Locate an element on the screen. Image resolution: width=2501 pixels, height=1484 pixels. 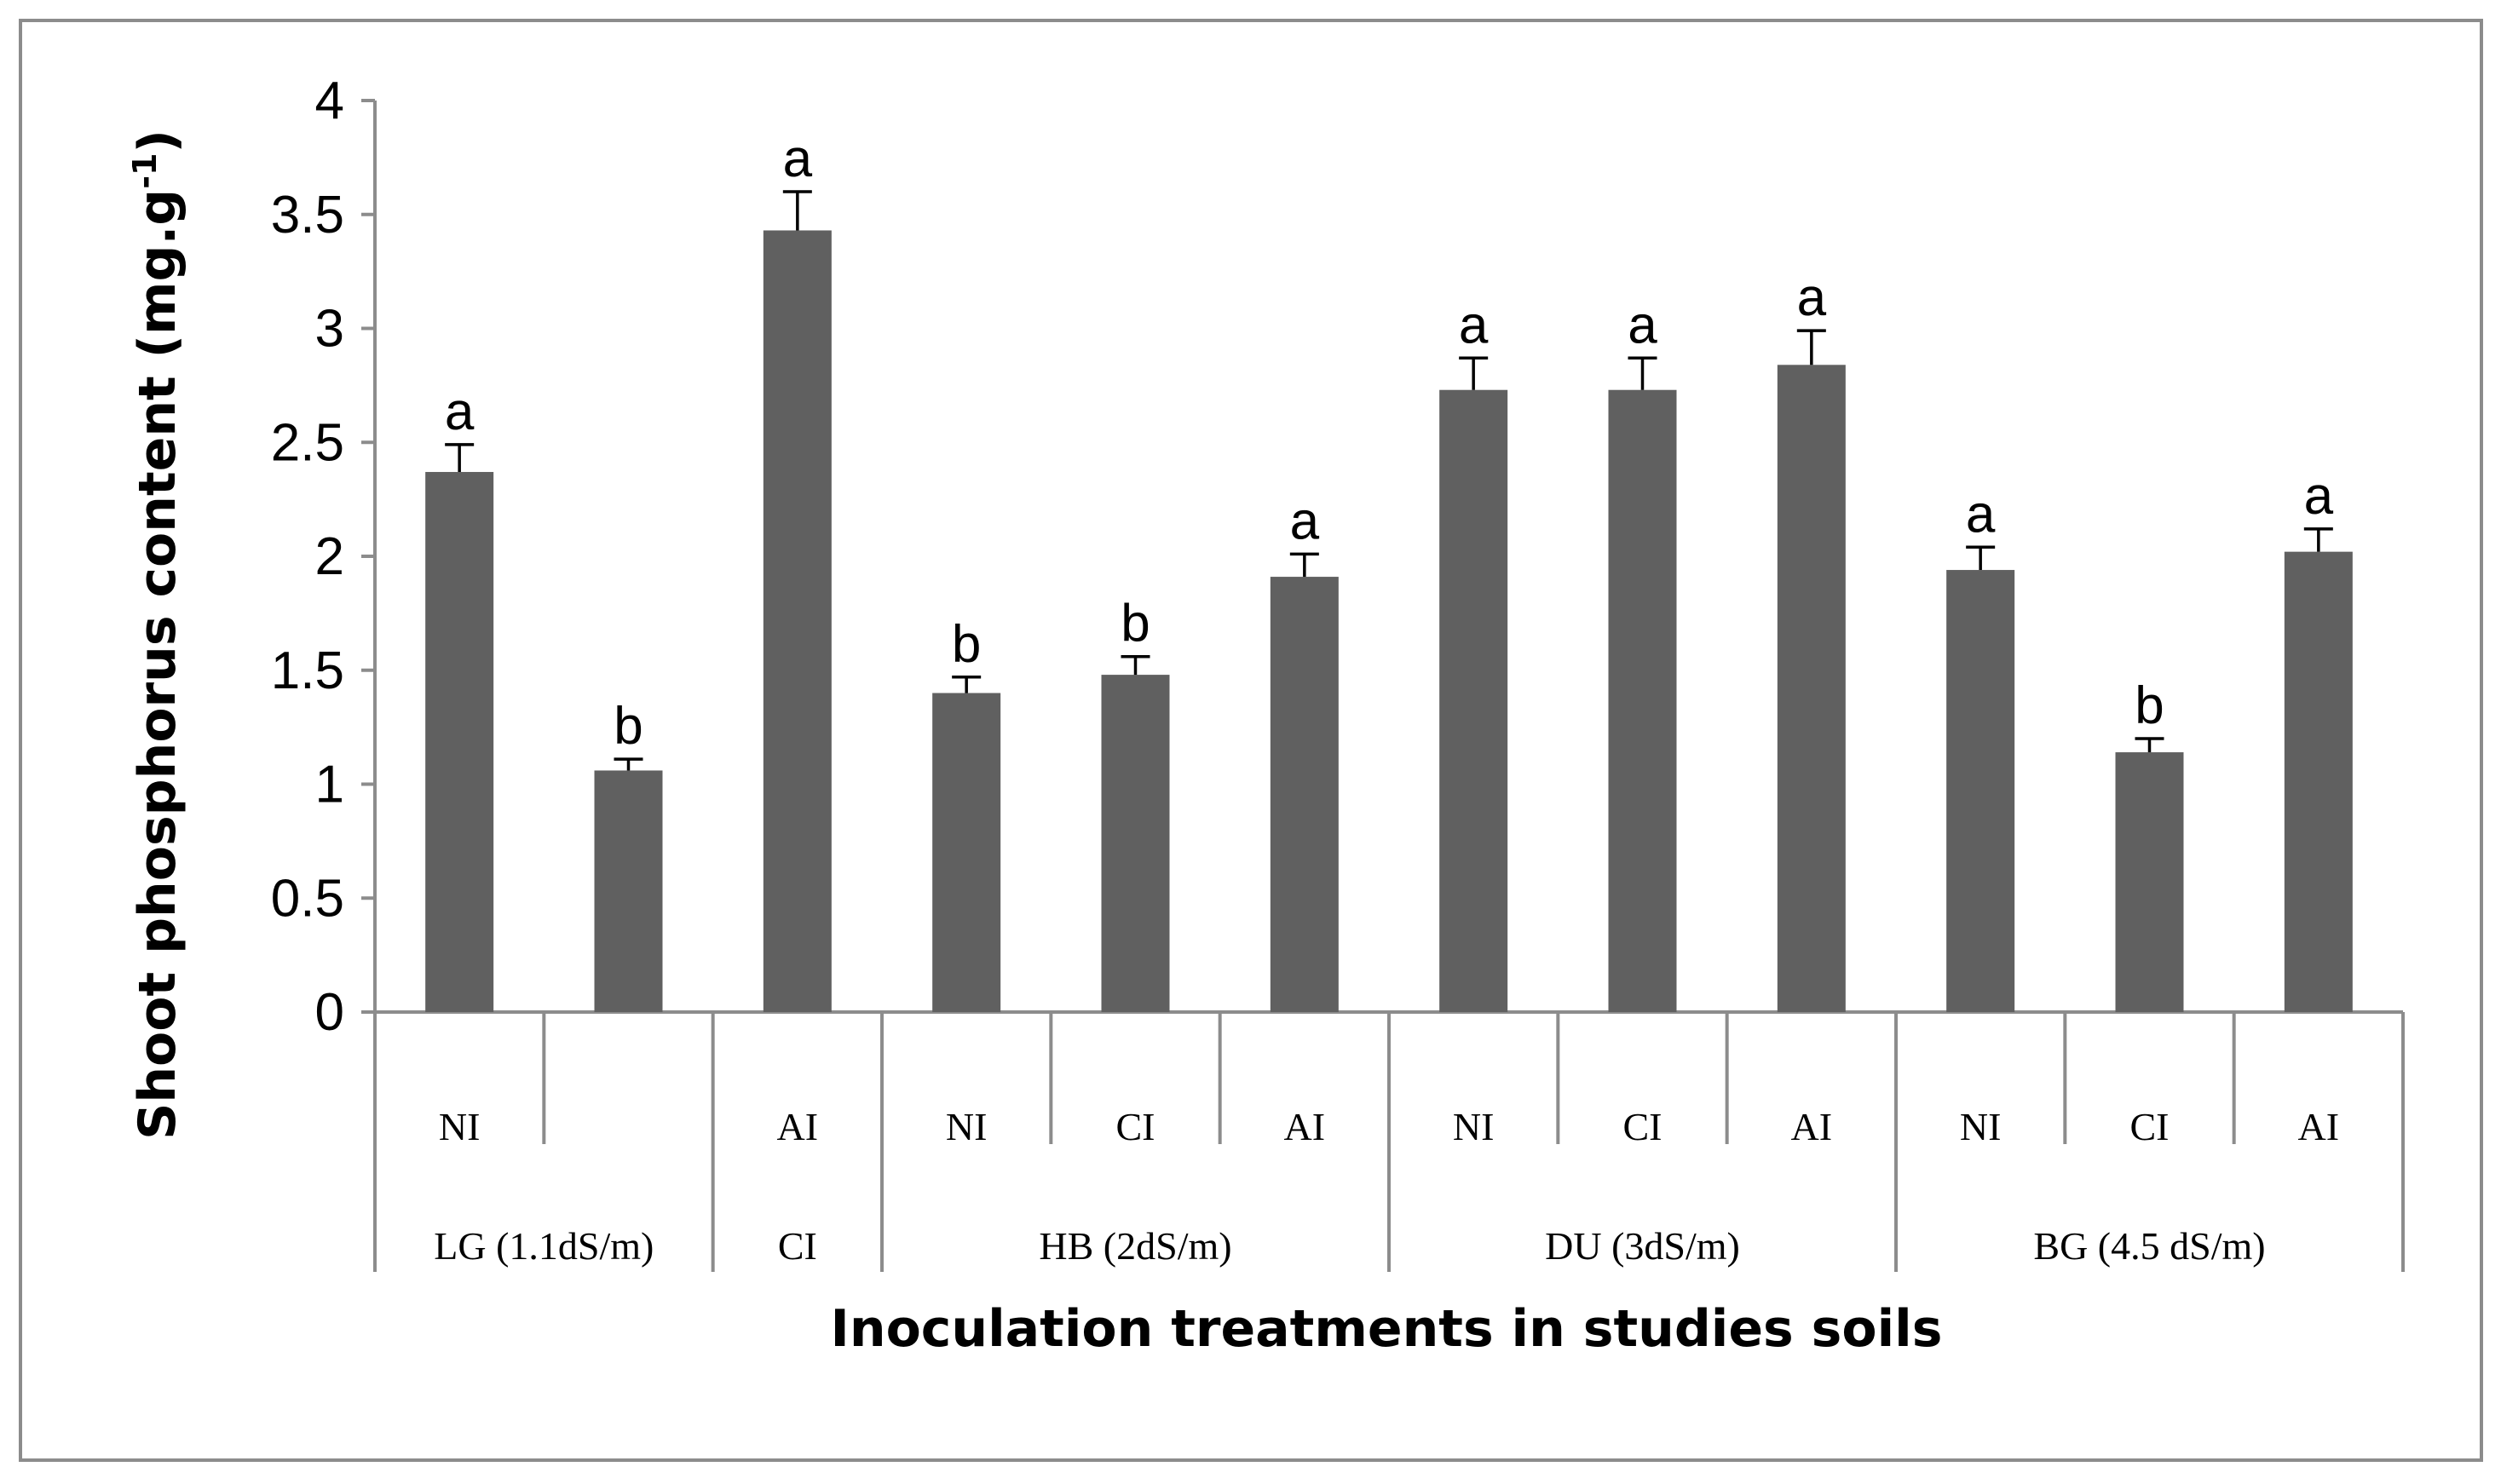
x-group-label: CI is located at coordinates (797, 1246).